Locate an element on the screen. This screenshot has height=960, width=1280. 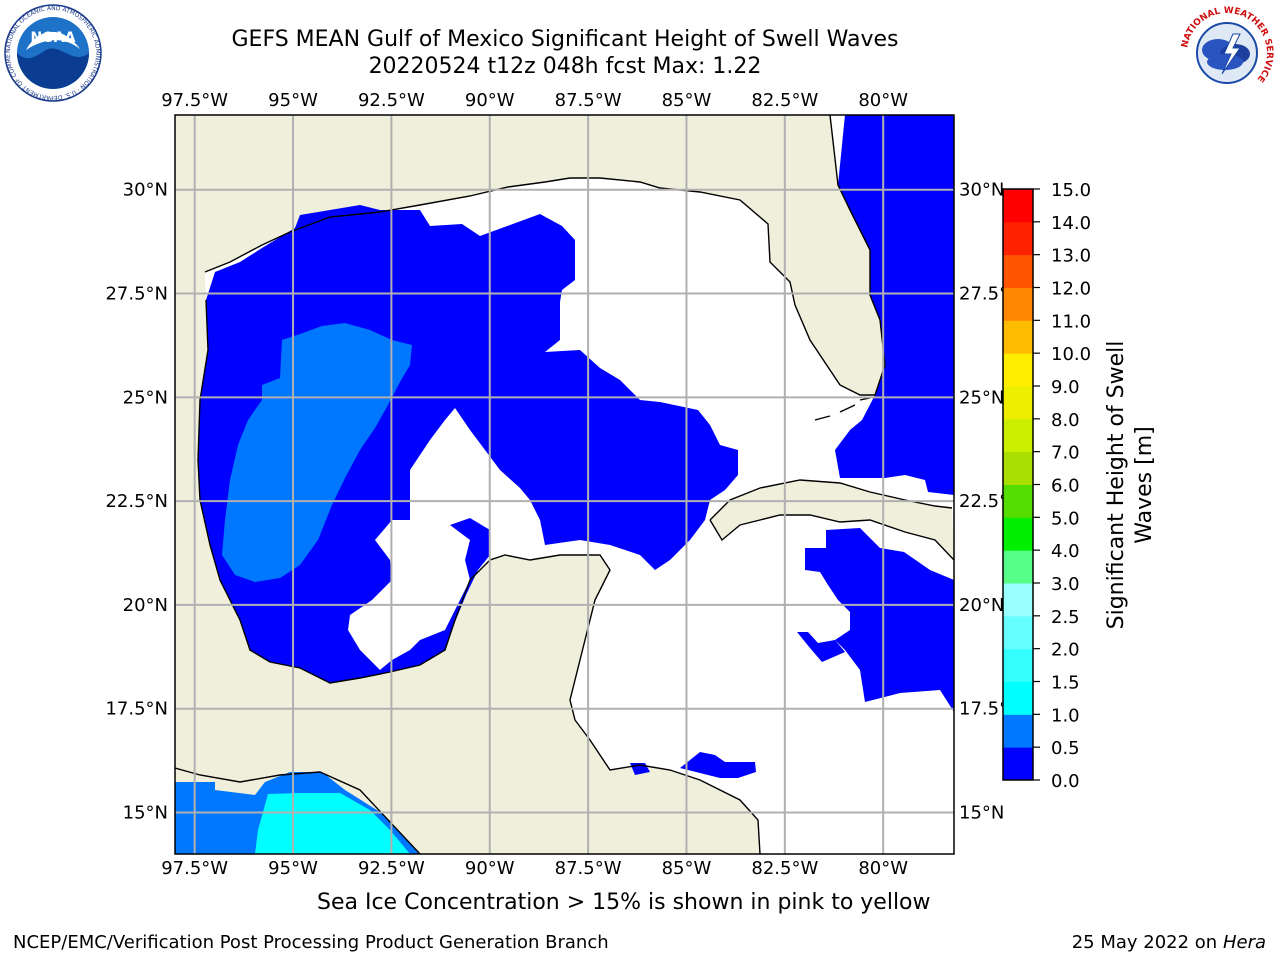
lat-labels-left: 30°N 27.5°N 25°N 22.5°N 20°N 17.5°N 15°N is located at coordinates (136, 502).